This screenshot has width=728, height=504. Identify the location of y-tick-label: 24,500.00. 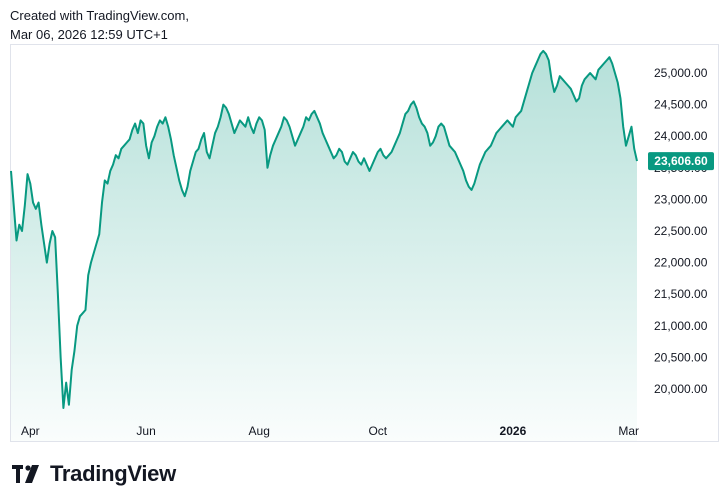
(681, 105).